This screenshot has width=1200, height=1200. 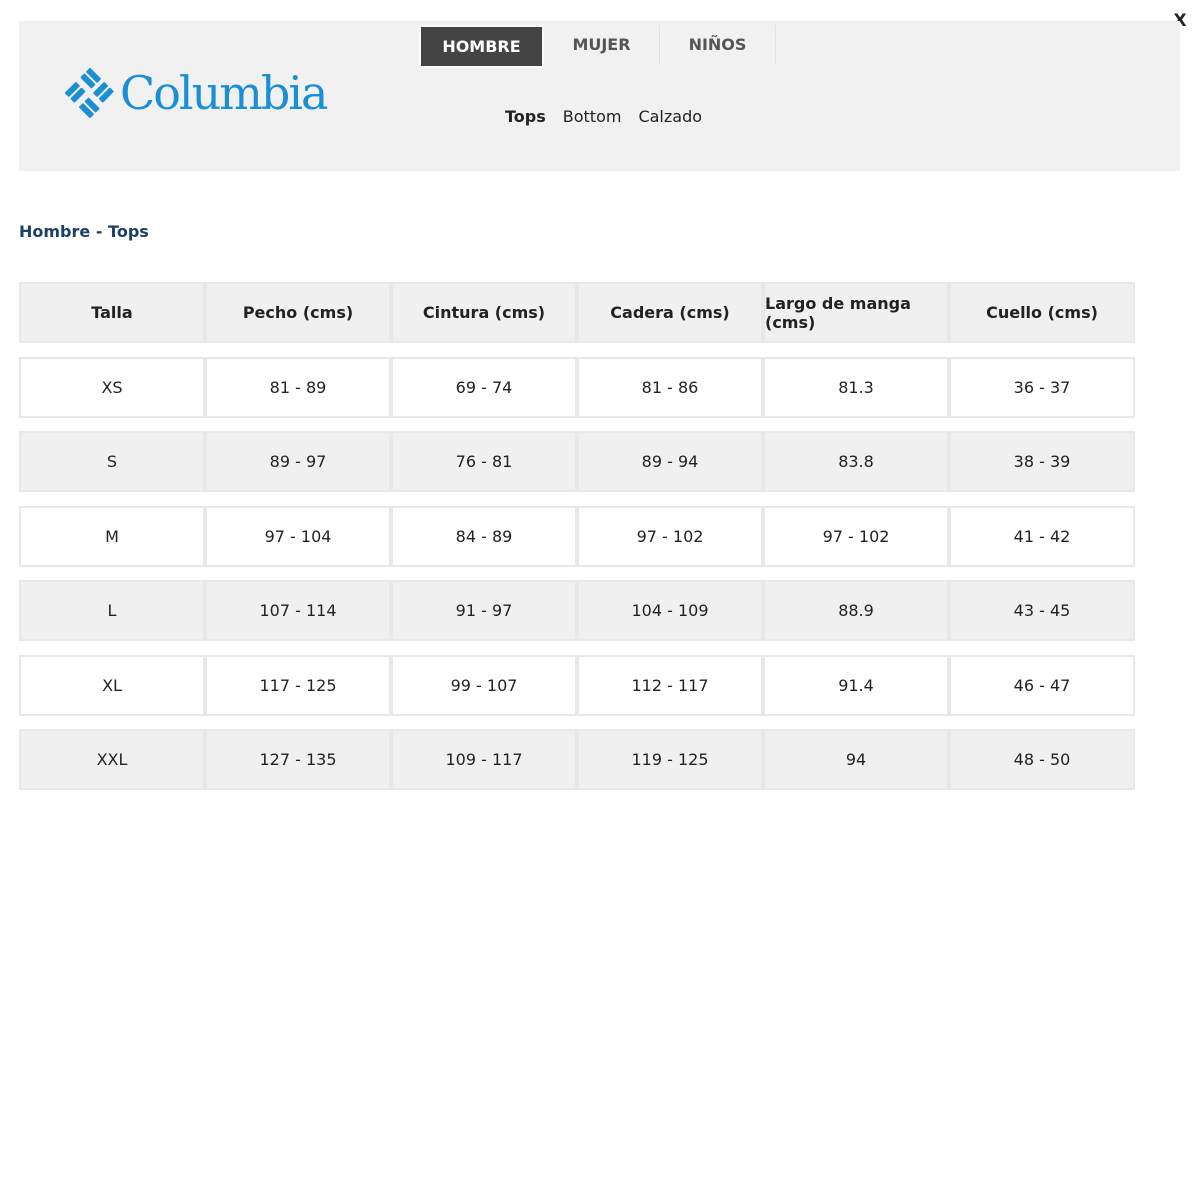 I want to click on category-nav: Tops Bottom Calzado, so click(x=603, y=116).